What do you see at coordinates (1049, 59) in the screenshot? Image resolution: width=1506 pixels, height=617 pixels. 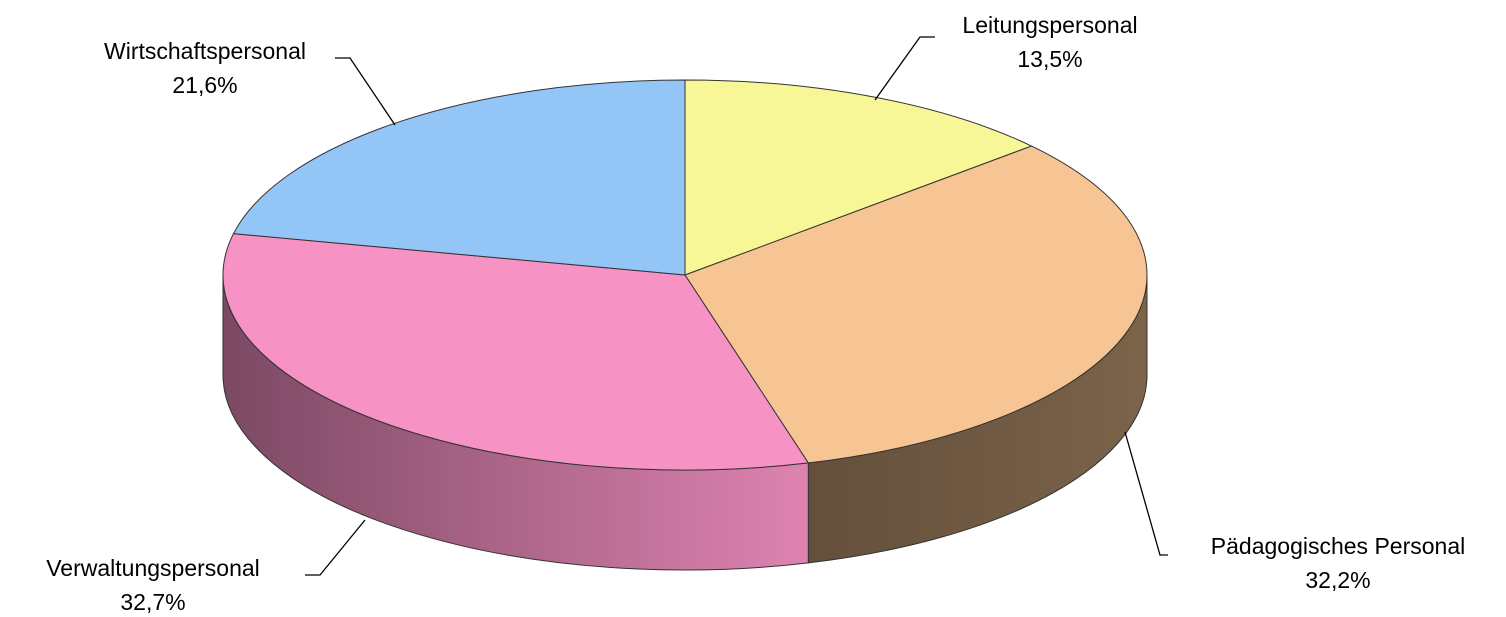 I see `slice-value-label: 13,5%` at bounding box center [1049, 59].